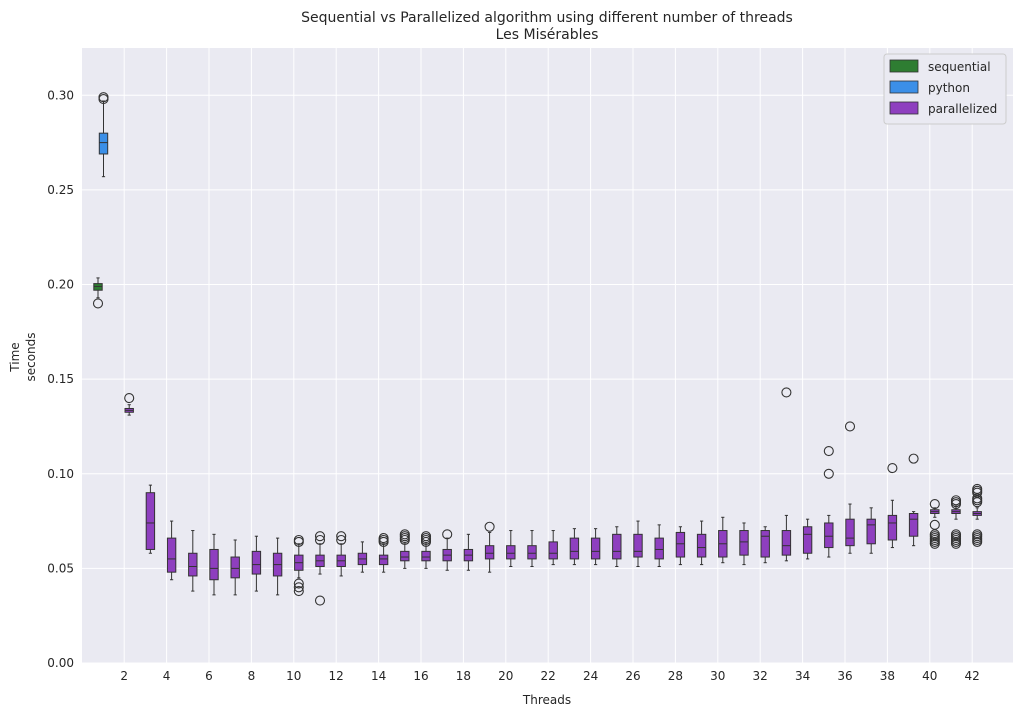  I want to click on legend: sequential python parallelized, so click(945, 89).